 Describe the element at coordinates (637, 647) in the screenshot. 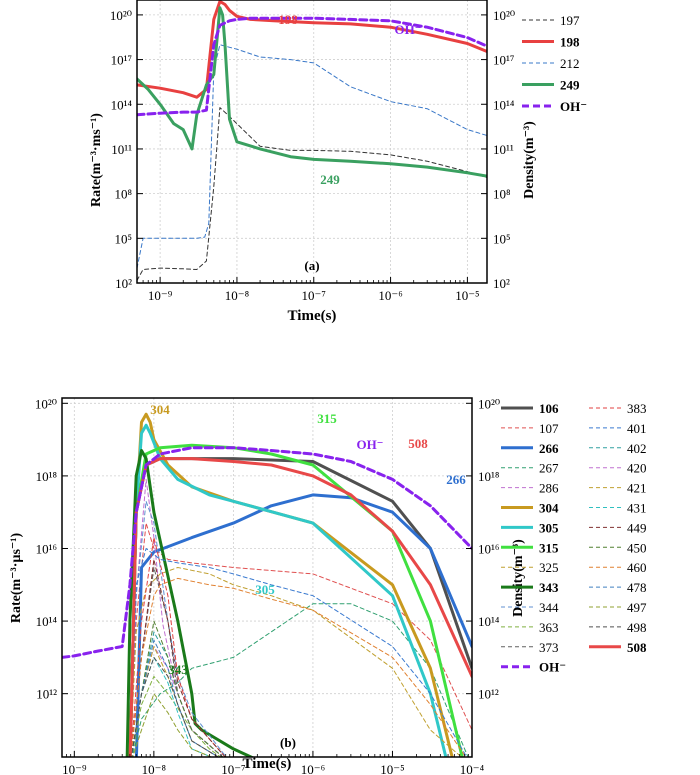

I see `legend-label-508: 508` at that location.